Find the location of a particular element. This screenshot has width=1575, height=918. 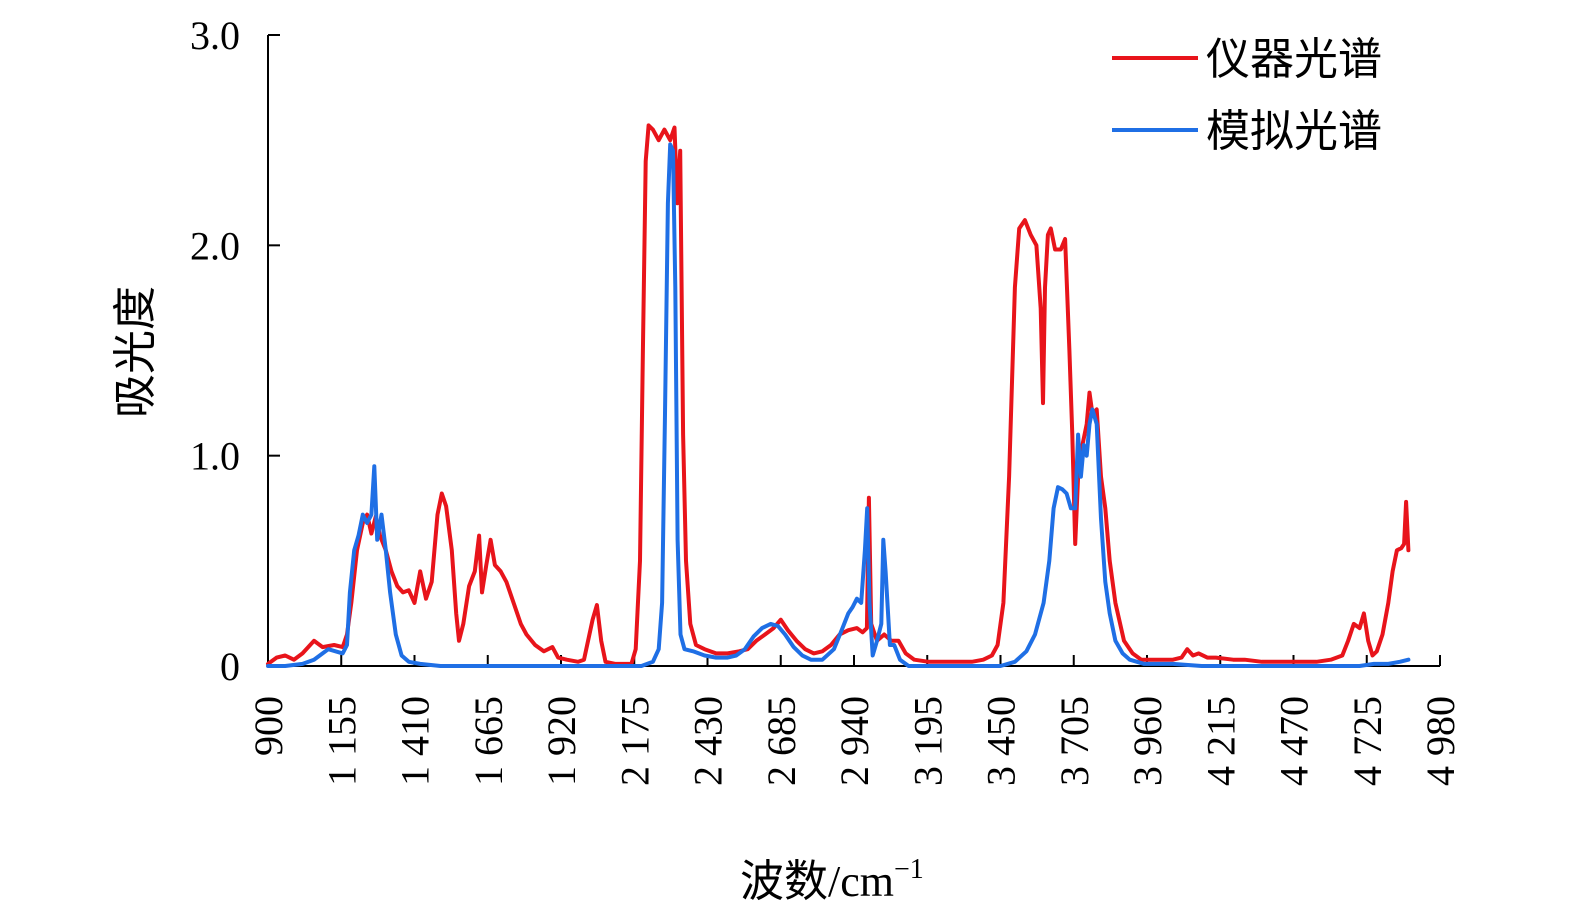

x-tick-label: 3 705 is located at coordinates (1074, 741).